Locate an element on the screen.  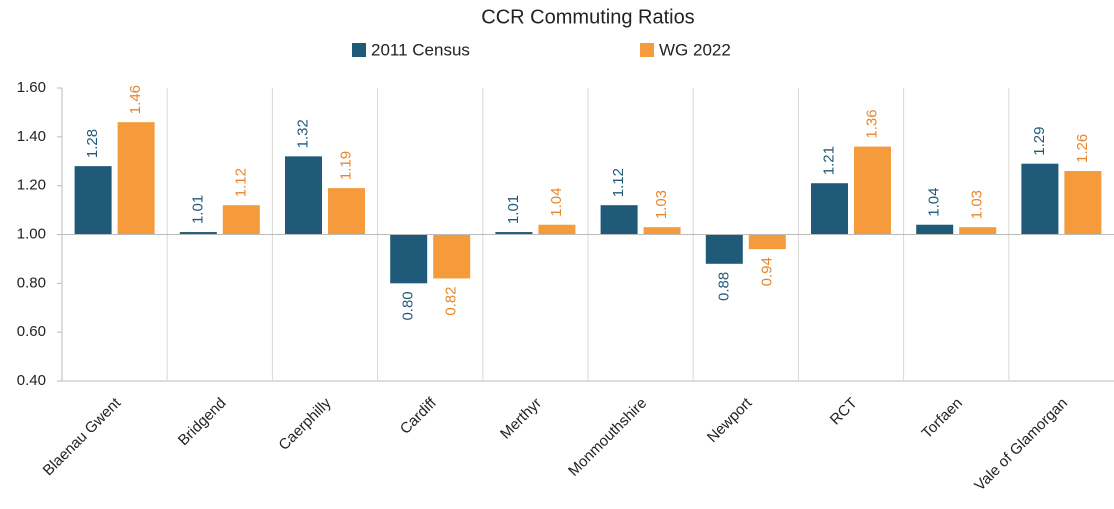
value-label: 0.82 is located at coordinates (451, 300).